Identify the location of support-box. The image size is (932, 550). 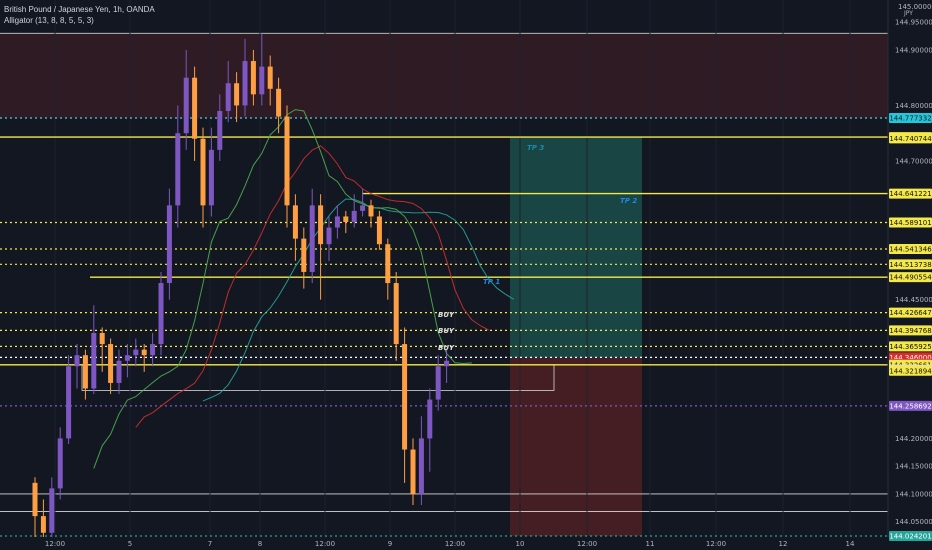
(318, 377).